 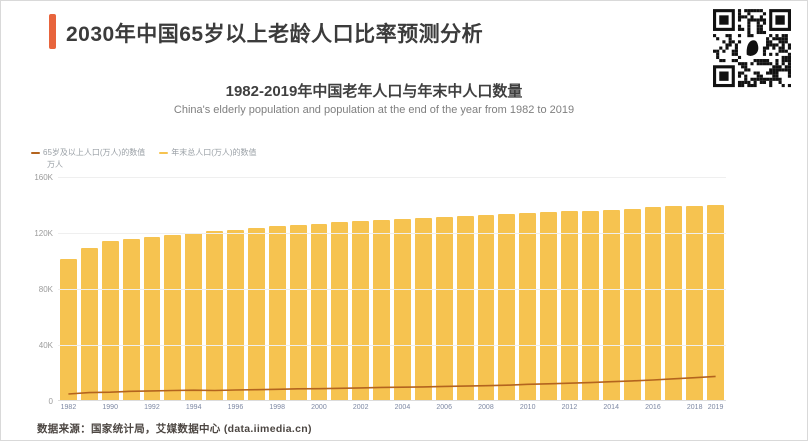 I want to click on x-tick-label: 1992, so click(x=152, y=407).